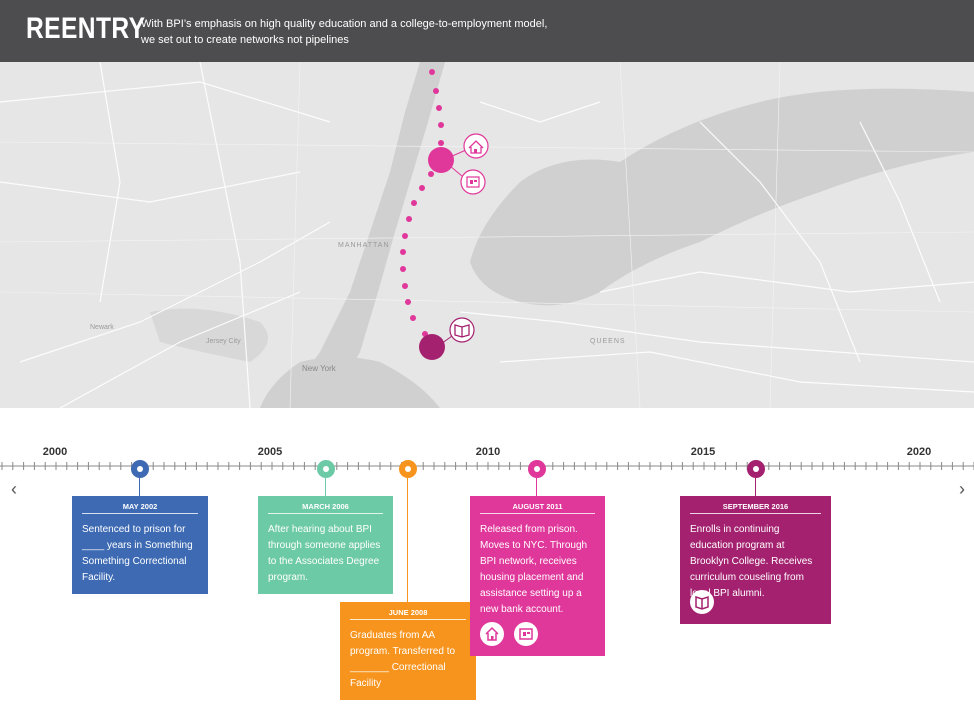 The image size is (974, 719). I want to click on year-label: 2020, so click(919, 452).